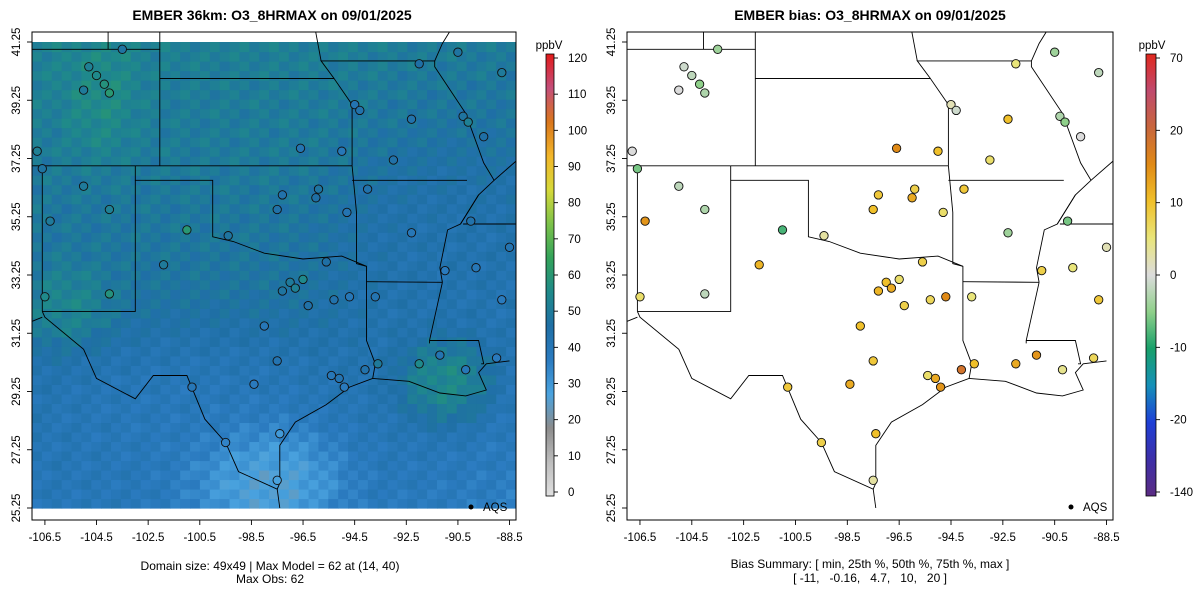 This screenshot has width=1200, height=600. Describe the element at coordinates (870, 578) in the screenshot. I see `right-caption-line2: [ -11, -0.16, 4.7, 10, 20 ]` at that location.